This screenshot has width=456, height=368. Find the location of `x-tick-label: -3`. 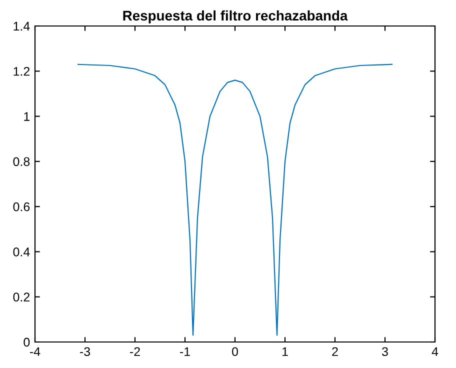

x-tick-label: -3 is located at coordinates (85, 351).